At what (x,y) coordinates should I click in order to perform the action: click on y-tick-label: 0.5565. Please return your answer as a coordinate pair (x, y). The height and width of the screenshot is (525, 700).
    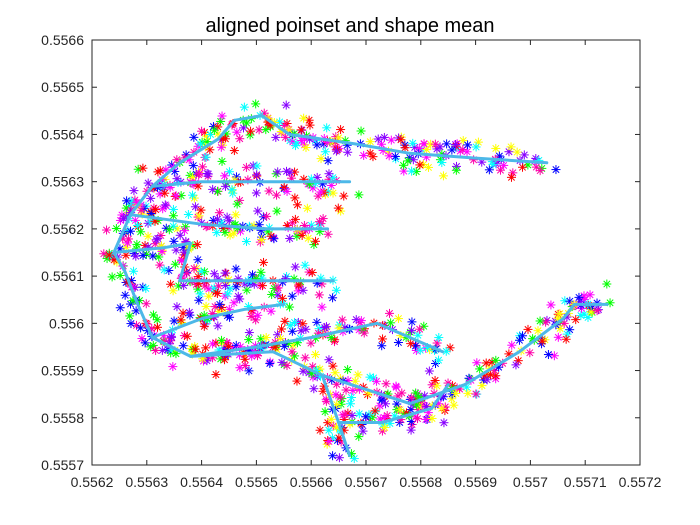
    Looking at the image, I should click on (62, 87).